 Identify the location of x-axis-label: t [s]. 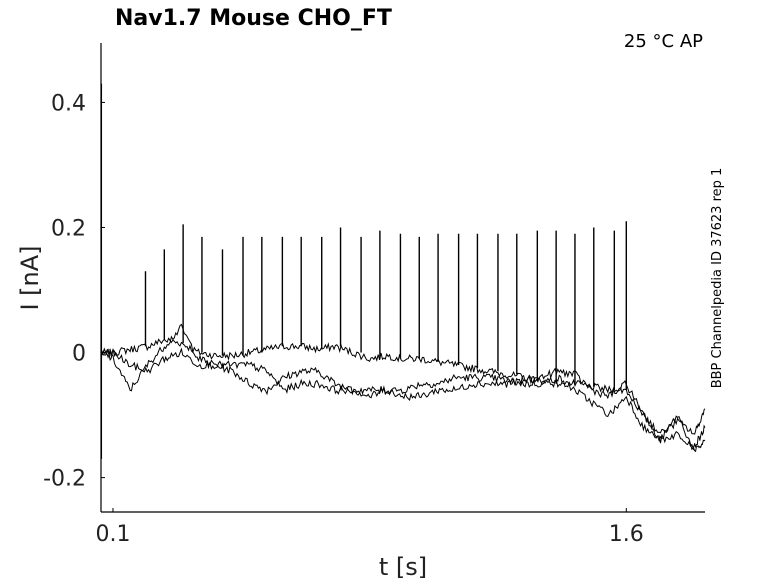
(403, 567).